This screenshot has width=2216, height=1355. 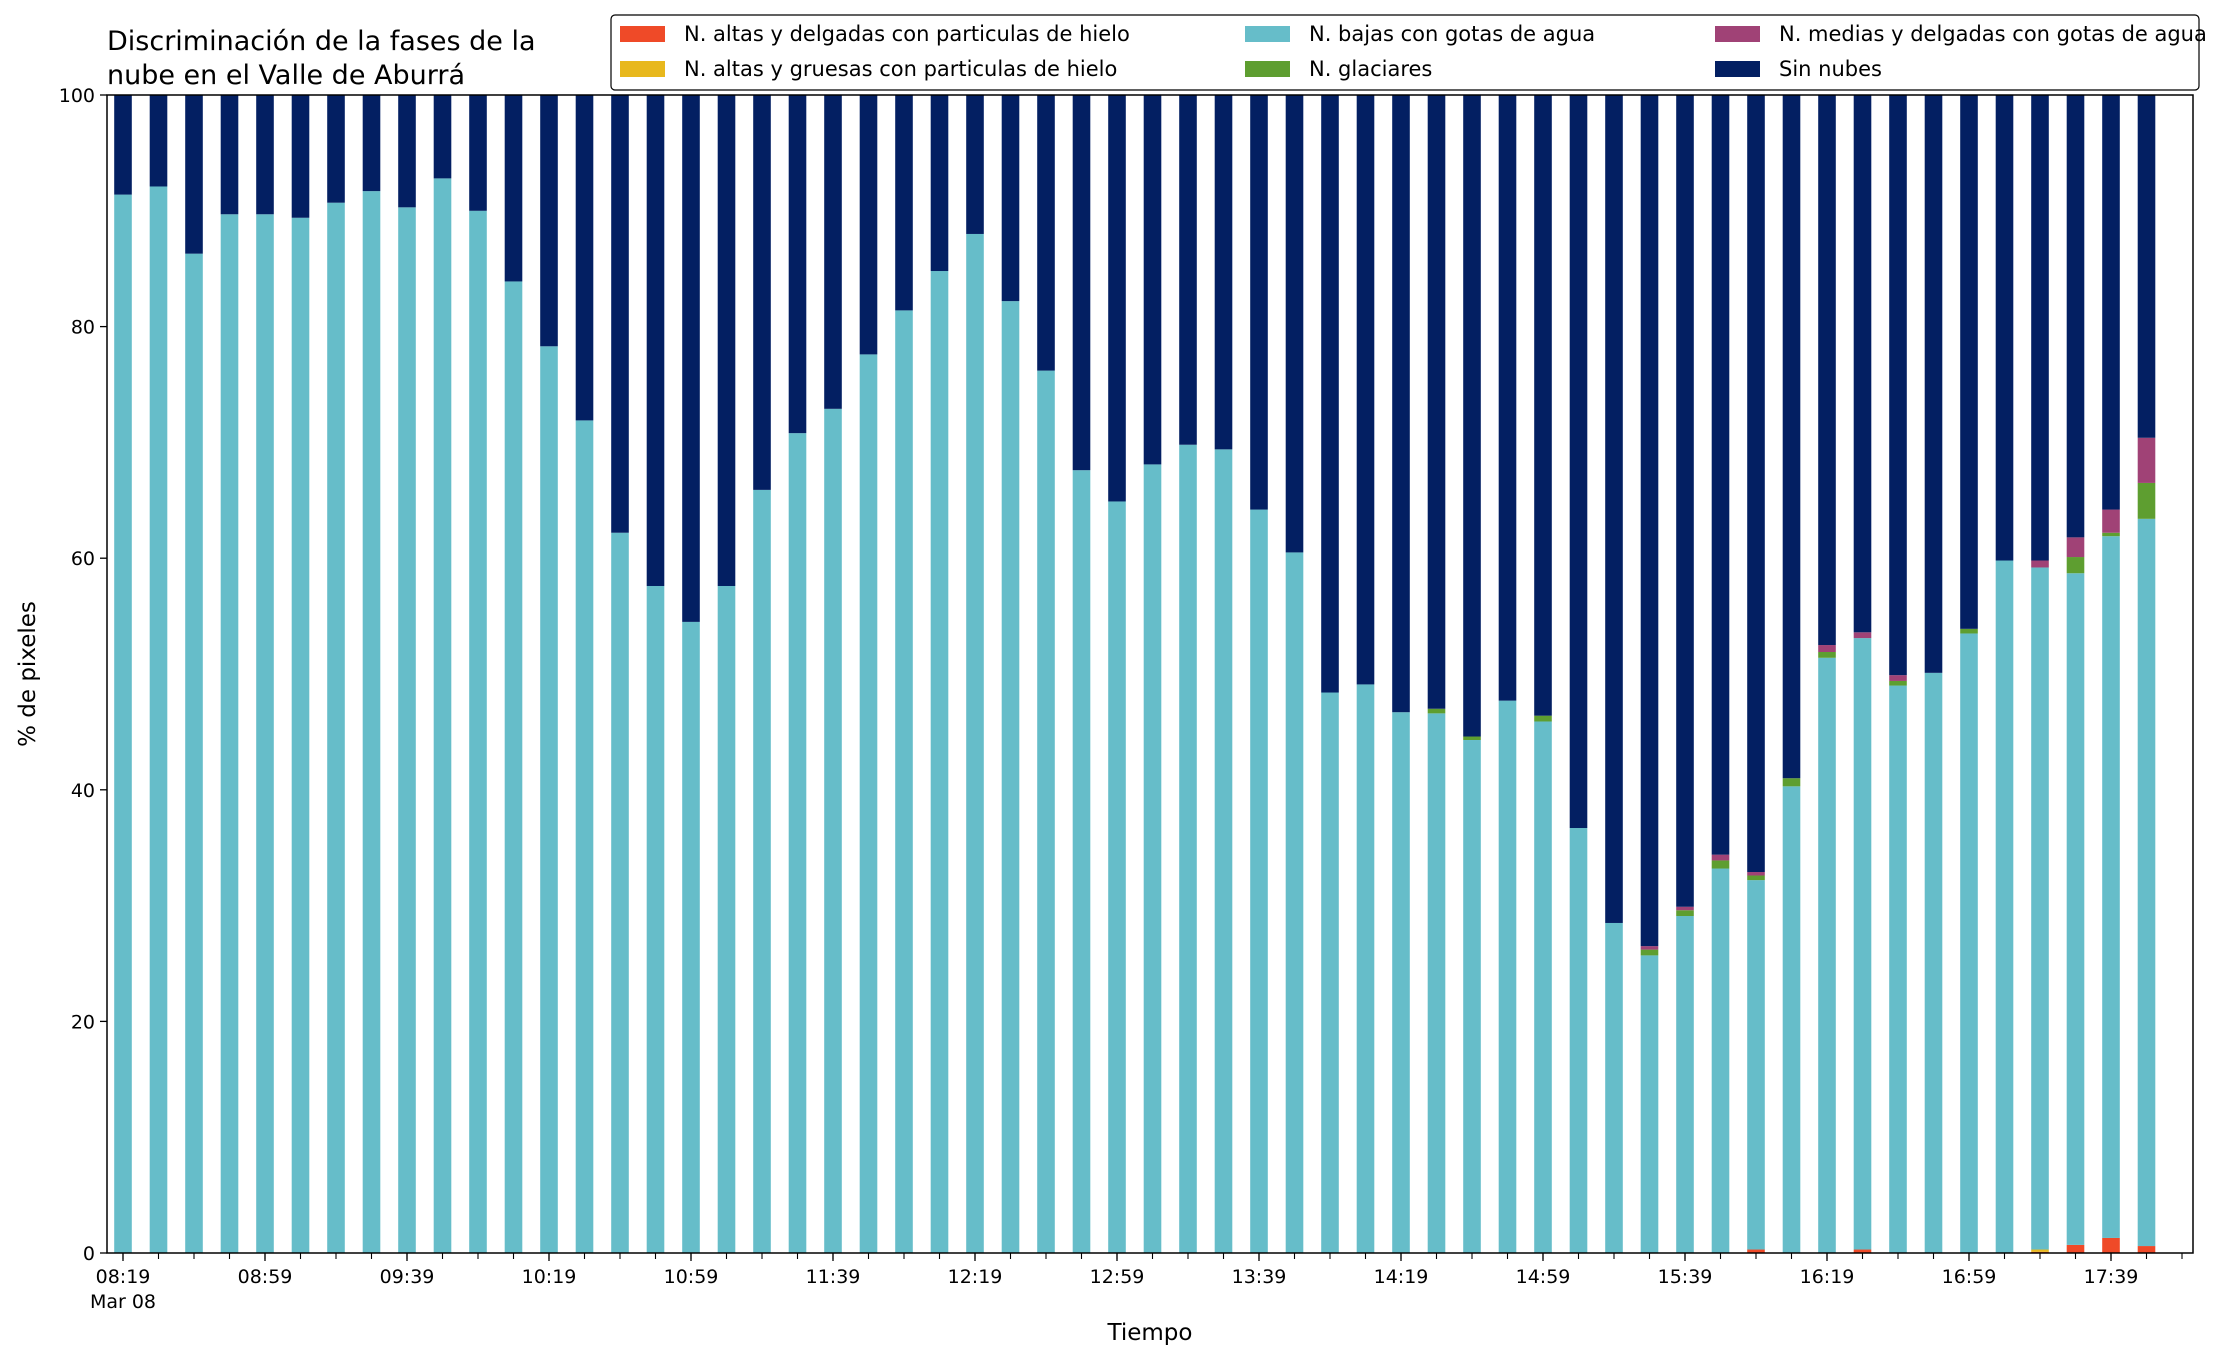 What do you see at coordinates (1898, 678) in the screenshot?
I see `bar-segment-4-16:39` at bounding box center [1898, 678].